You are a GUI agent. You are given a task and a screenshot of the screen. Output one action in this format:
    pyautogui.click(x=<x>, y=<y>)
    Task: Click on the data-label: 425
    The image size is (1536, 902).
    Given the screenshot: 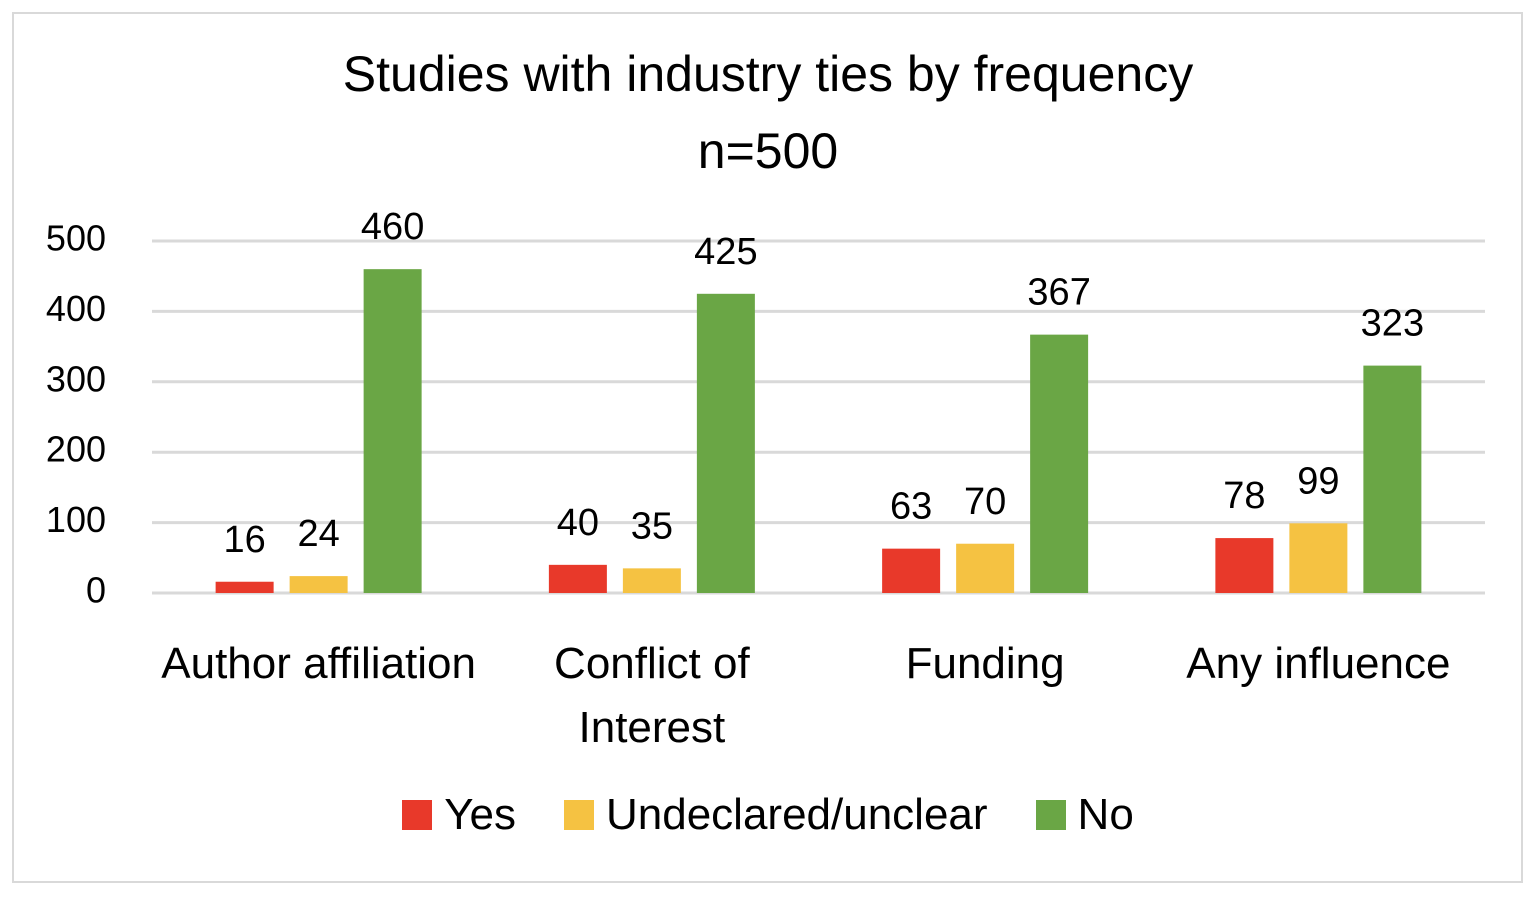 What is the action you would take?
    pyautogui.click(x=725, y=252)
    